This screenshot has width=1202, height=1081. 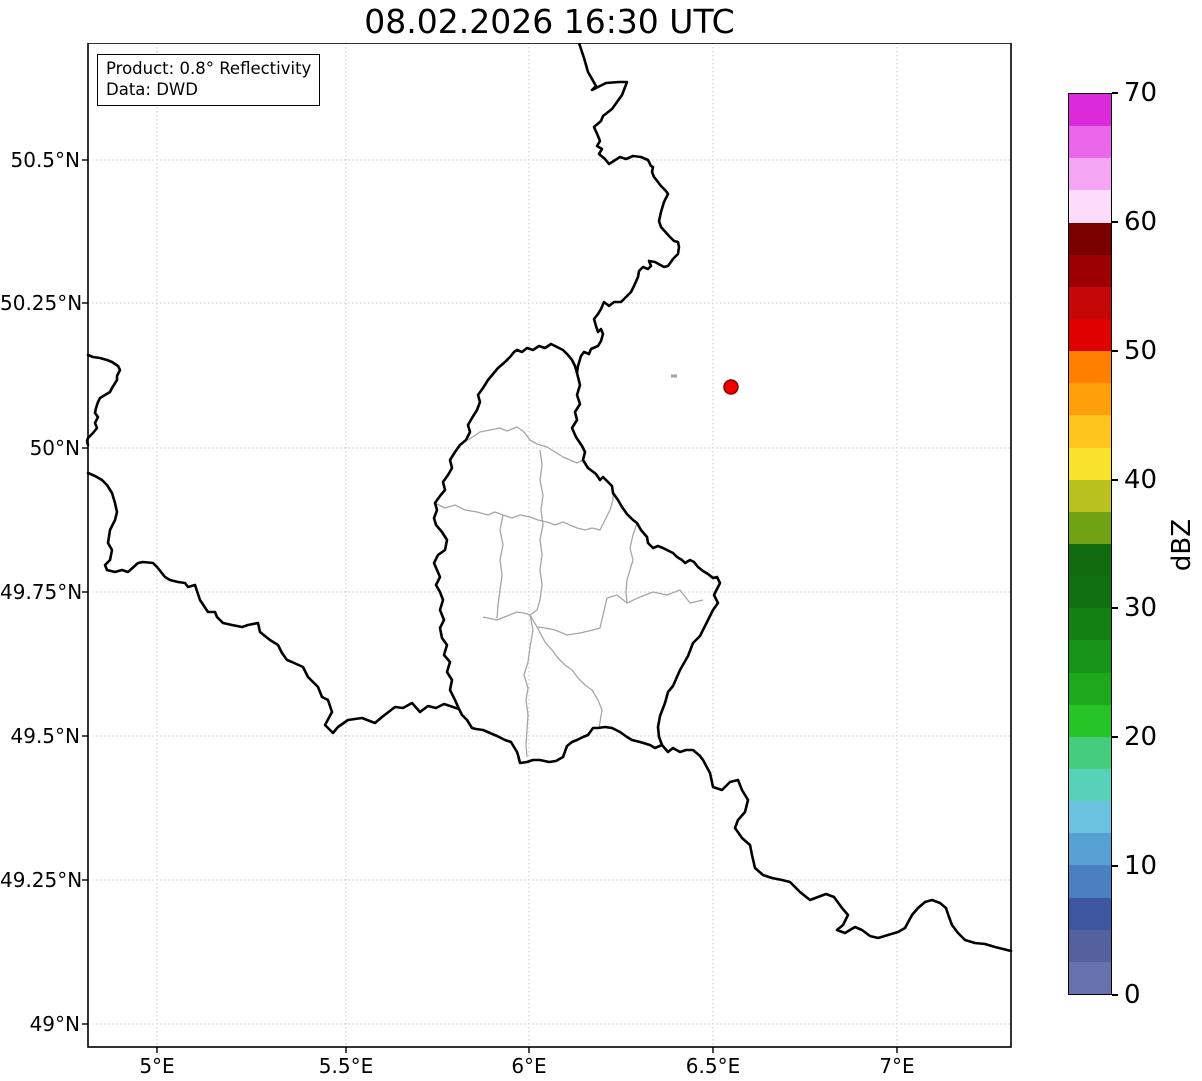 I want to click on colorbar-segment-52.5-55dBZ, so click(x=1090, y=303).